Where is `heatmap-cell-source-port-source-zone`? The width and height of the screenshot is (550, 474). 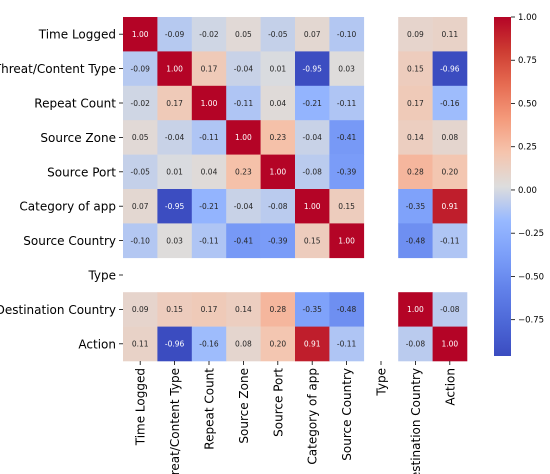
heatmap-cell-source-port-source-zone is located at coordinates (243, 172).